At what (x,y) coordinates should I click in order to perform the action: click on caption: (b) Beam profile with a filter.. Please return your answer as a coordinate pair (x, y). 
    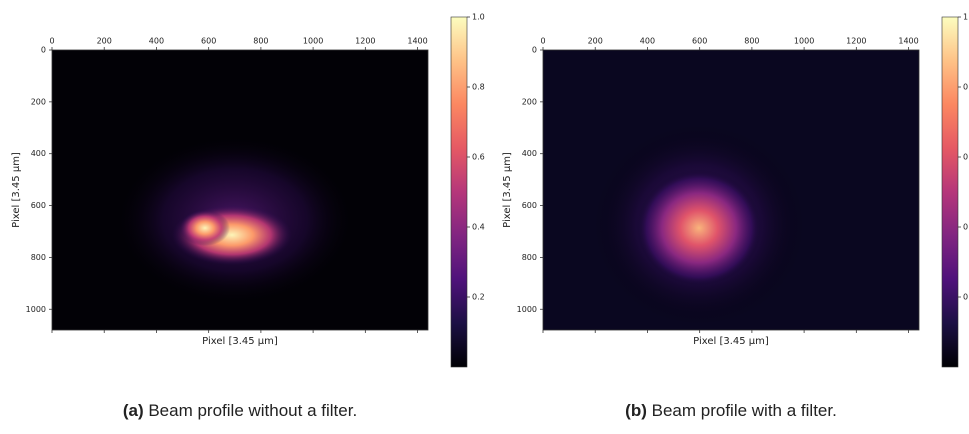
    Looking at the image, I should click on (731, 410).